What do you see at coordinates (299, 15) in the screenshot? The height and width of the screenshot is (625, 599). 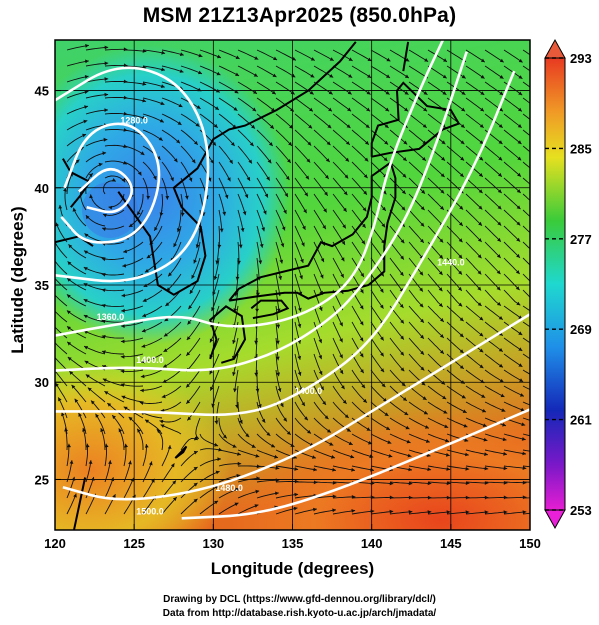 I see `chart-title: MSM 21Z13Apr2025 (850.0hPa)` at bounding box center [299, 15].